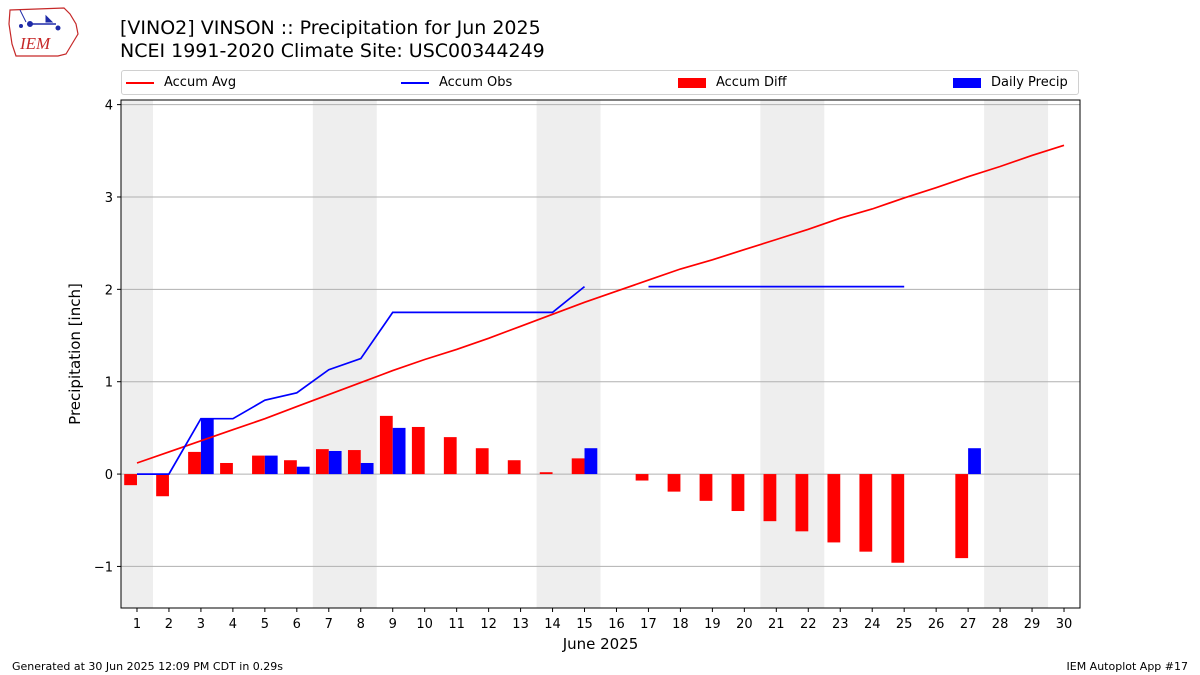 The image size is (1200, 675). I want to click on legend-item-accum-diff: Accum Diff, so click(732, 82).